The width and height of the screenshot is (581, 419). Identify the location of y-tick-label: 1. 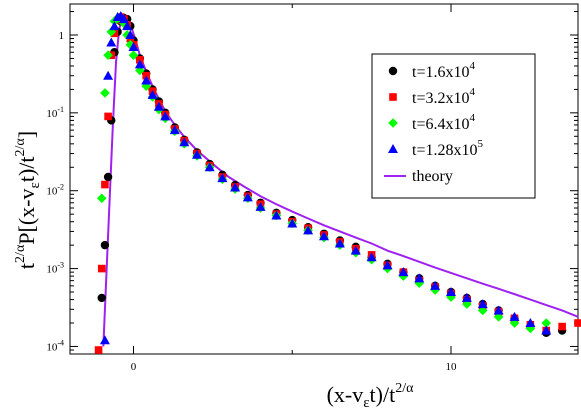
(62, 36).